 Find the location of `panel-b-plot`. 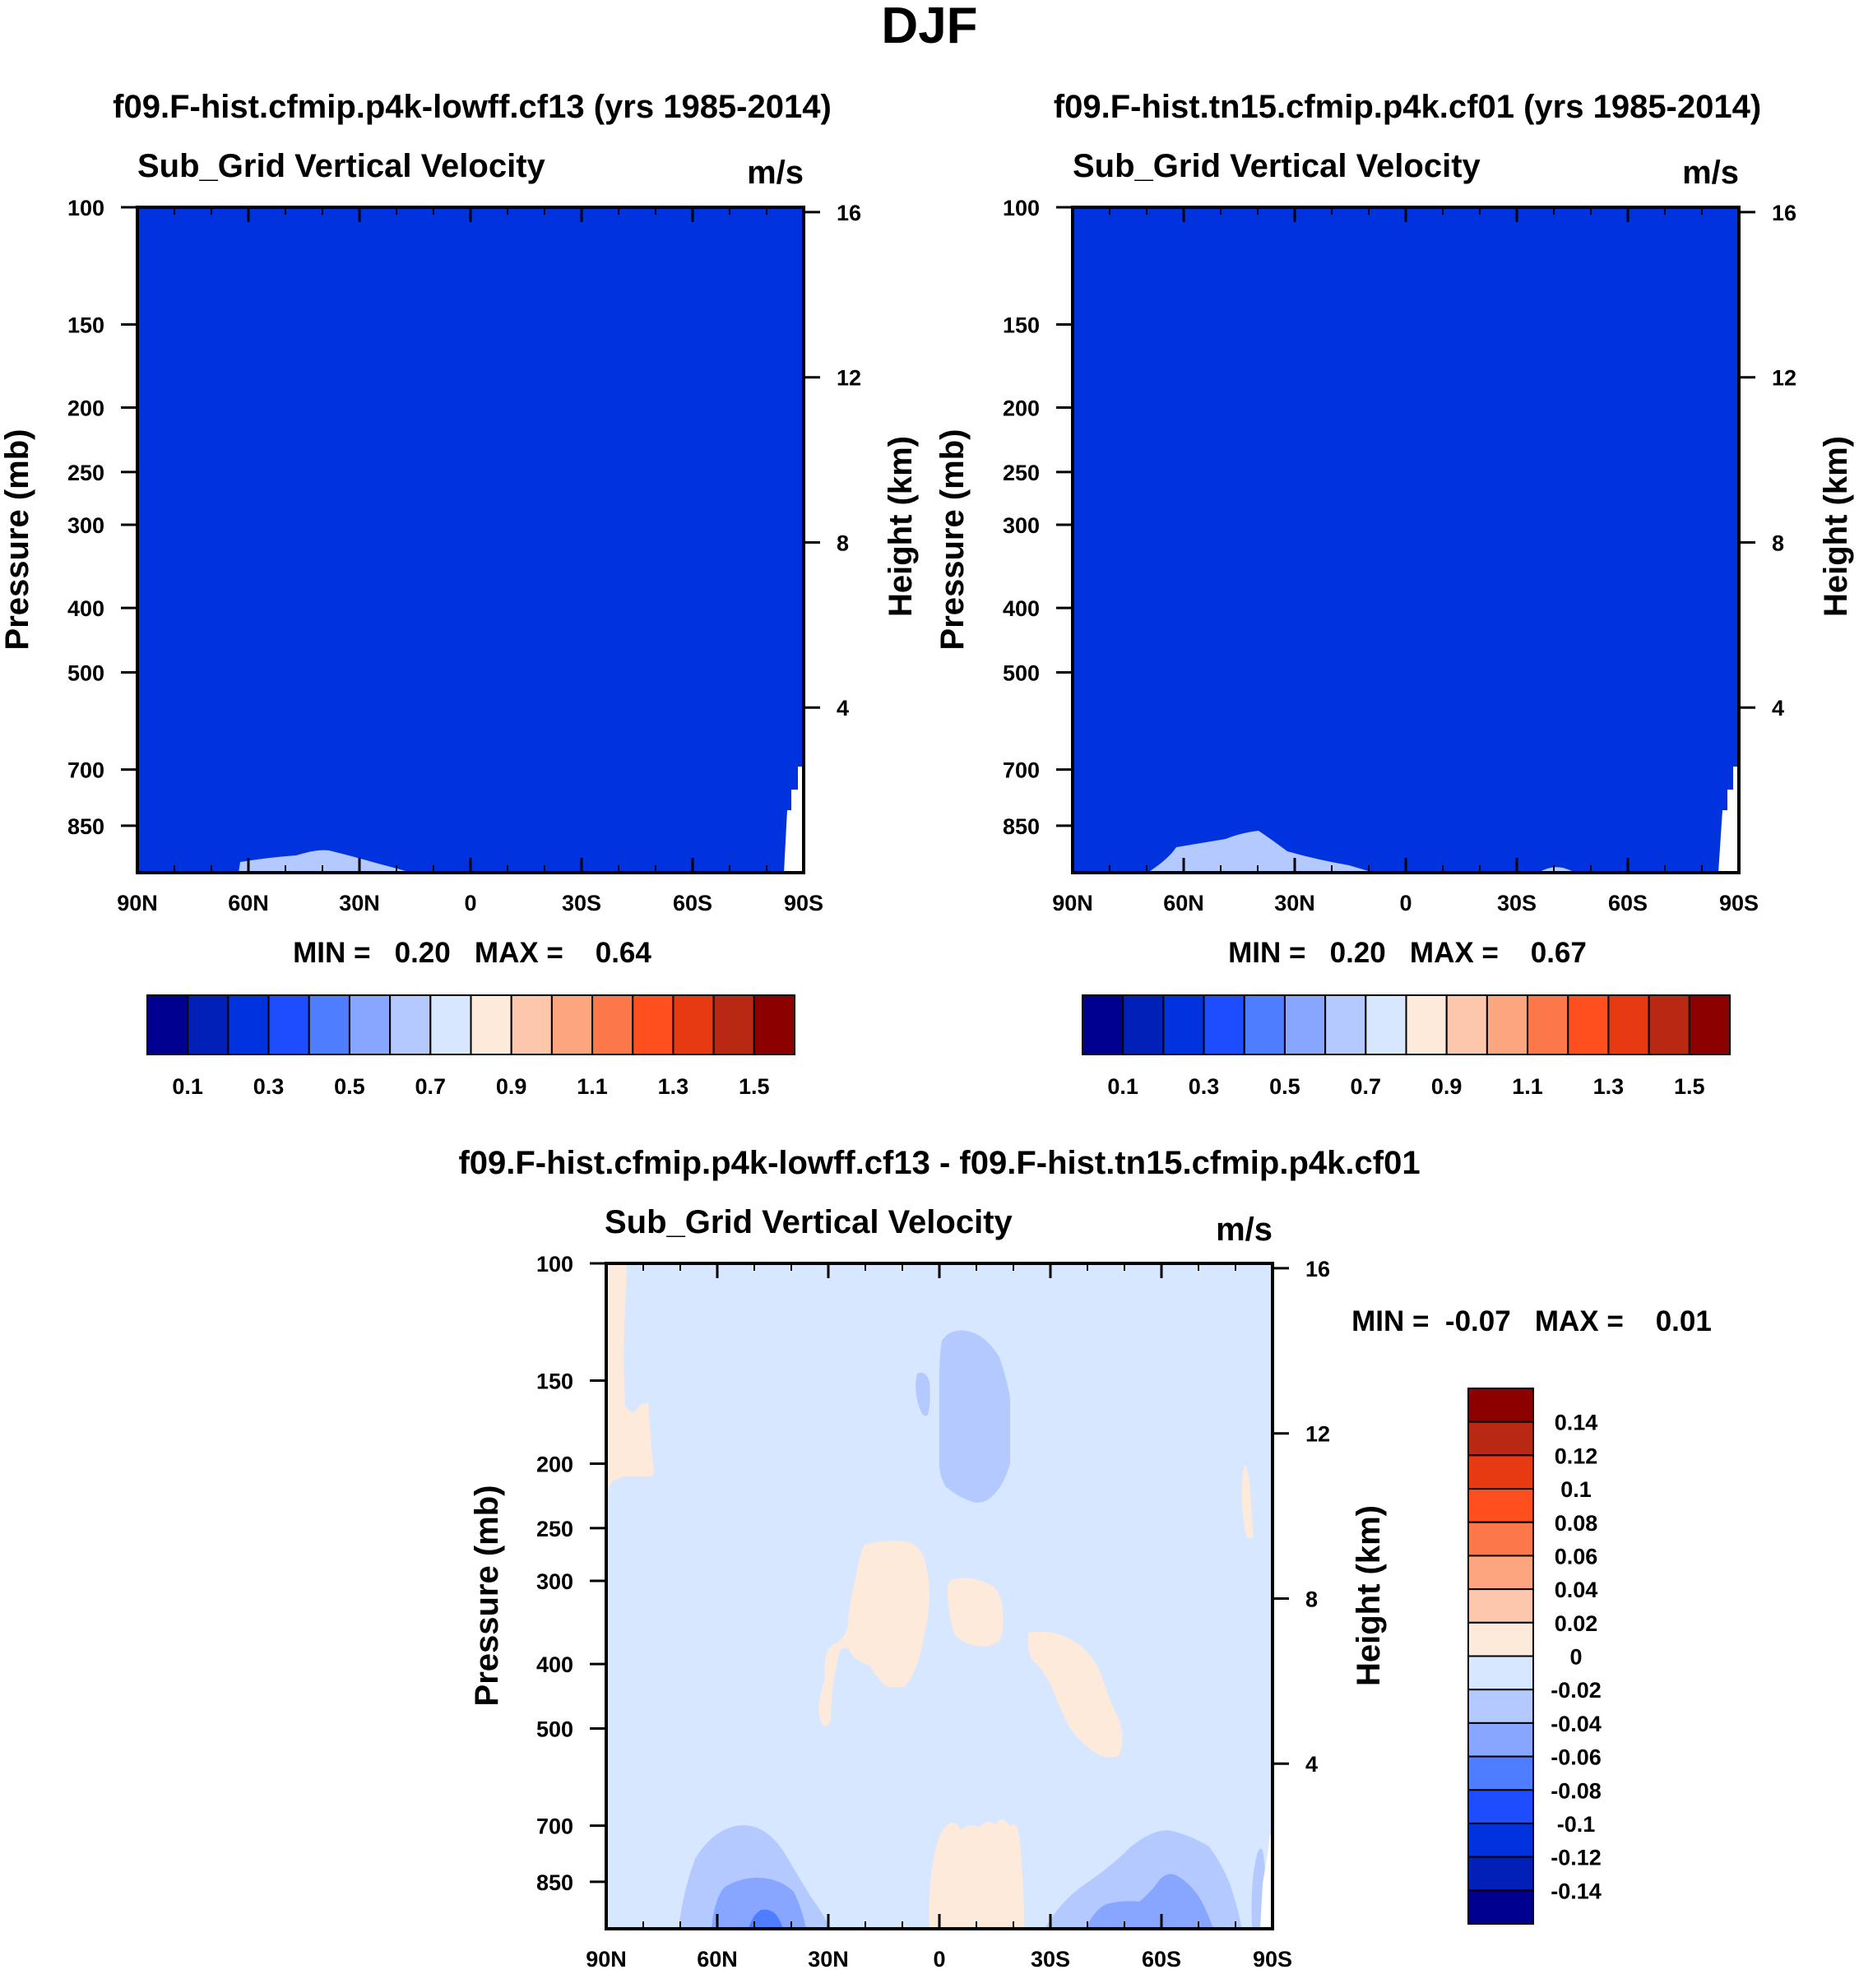

panel-b-plot is located at coordinates (1406, 540).